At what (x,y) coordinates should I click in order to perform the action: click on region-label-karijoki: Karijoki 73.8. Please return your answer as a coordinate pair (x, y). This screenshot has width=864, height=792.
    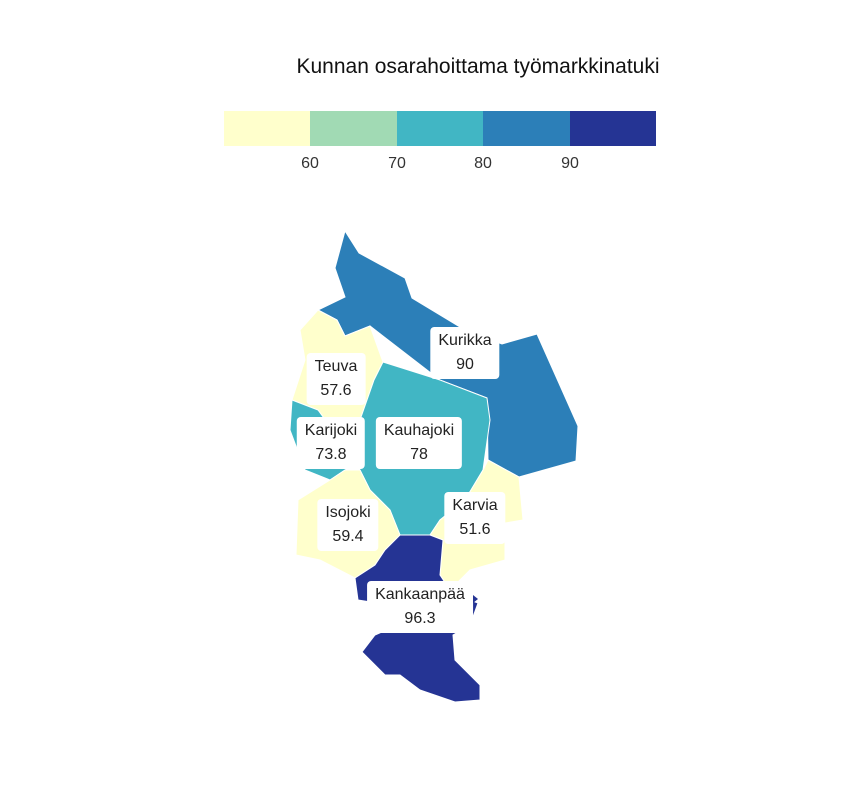
    Looking at the image, I should click on (331, 443).